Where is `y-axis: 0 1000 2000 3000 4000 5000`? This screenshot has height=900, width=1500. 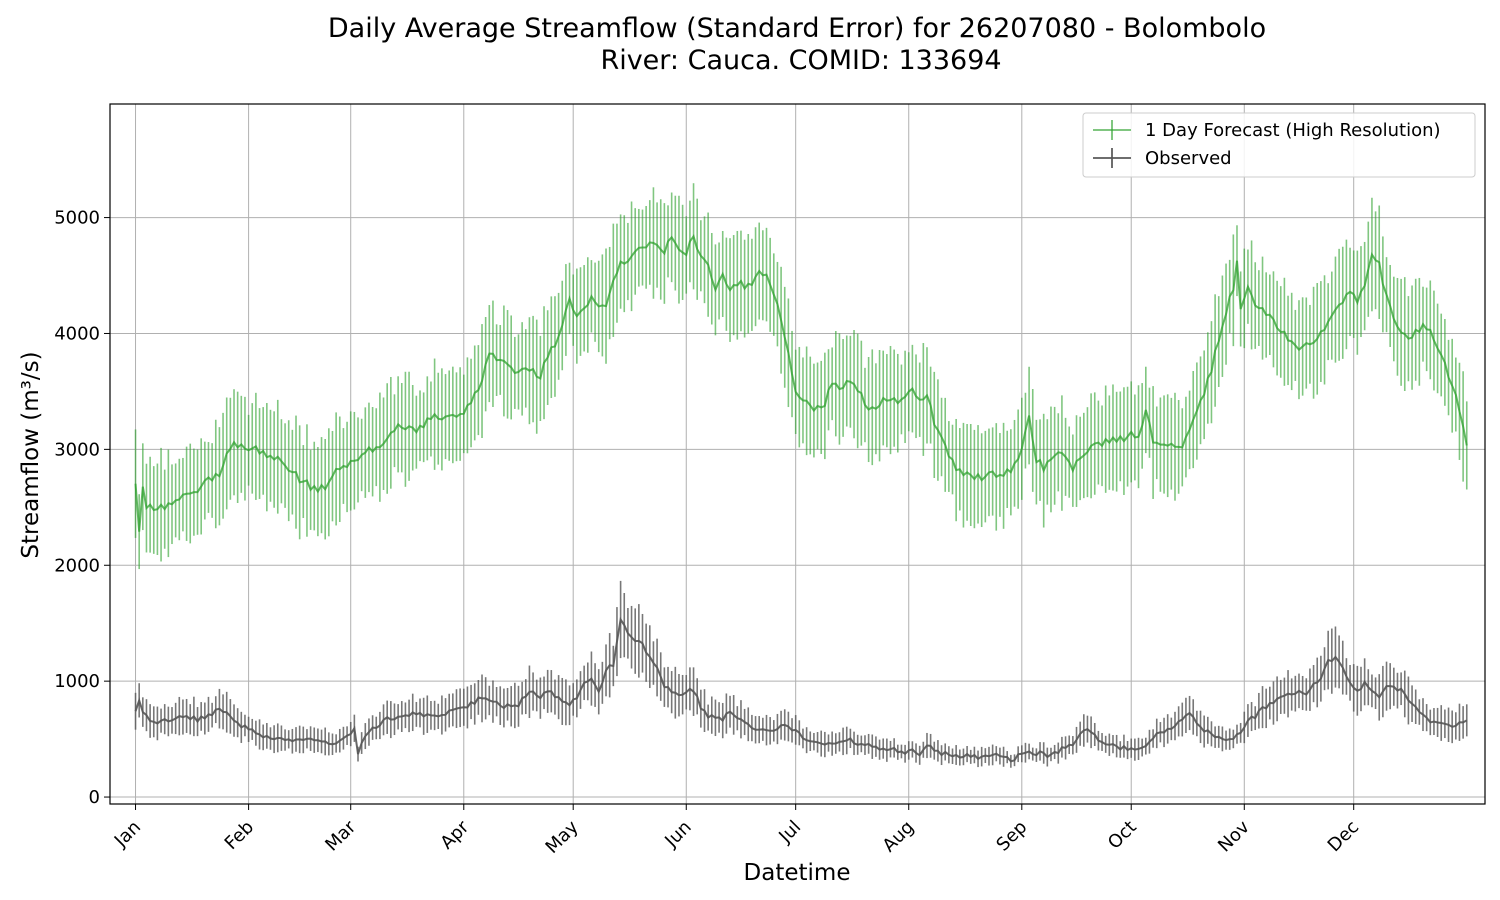
y-axis: 0 1000 2000 3000 4000 5000 is located at coordinates (82, 508).